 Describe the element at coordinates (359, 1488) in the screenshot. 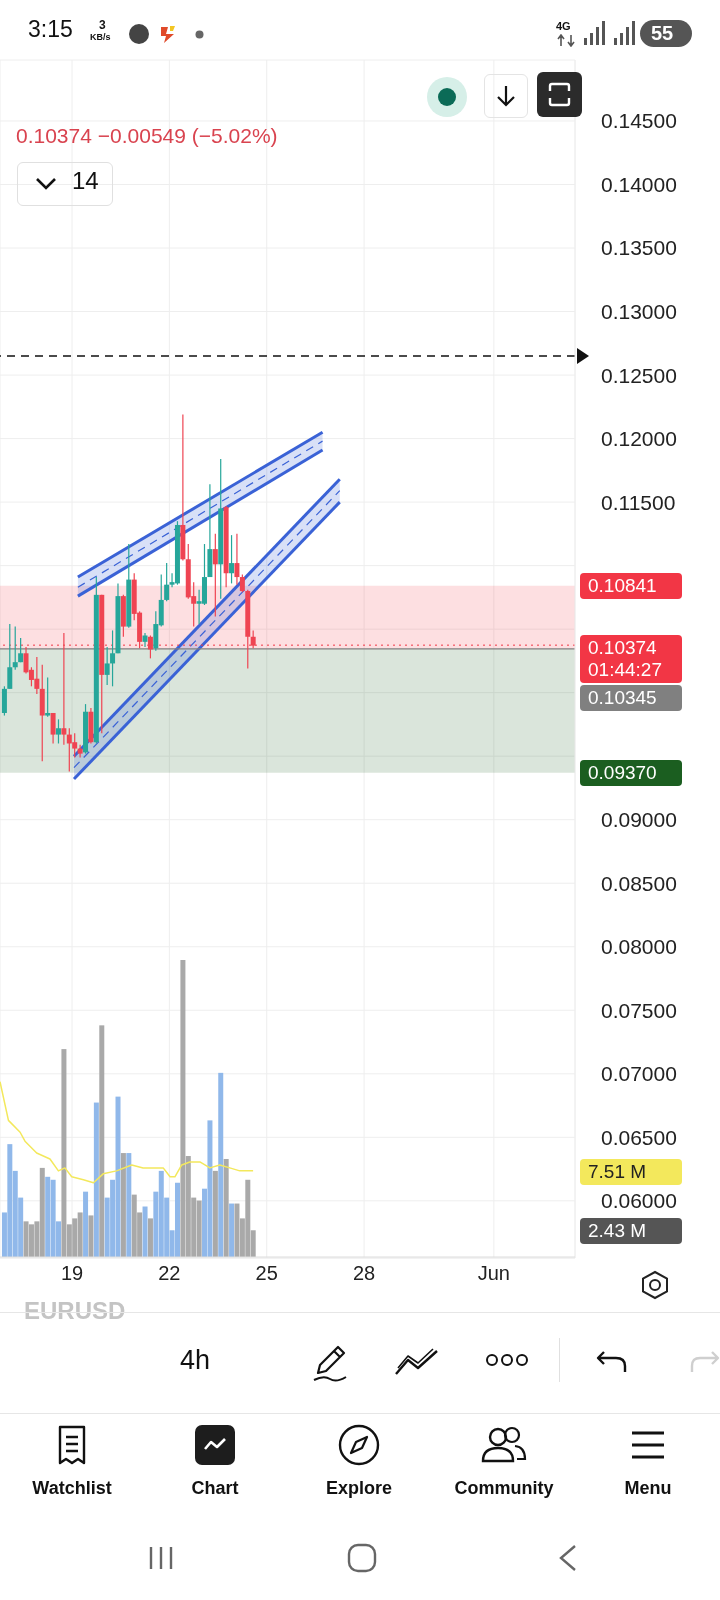

I see `text: Explore` at that location.